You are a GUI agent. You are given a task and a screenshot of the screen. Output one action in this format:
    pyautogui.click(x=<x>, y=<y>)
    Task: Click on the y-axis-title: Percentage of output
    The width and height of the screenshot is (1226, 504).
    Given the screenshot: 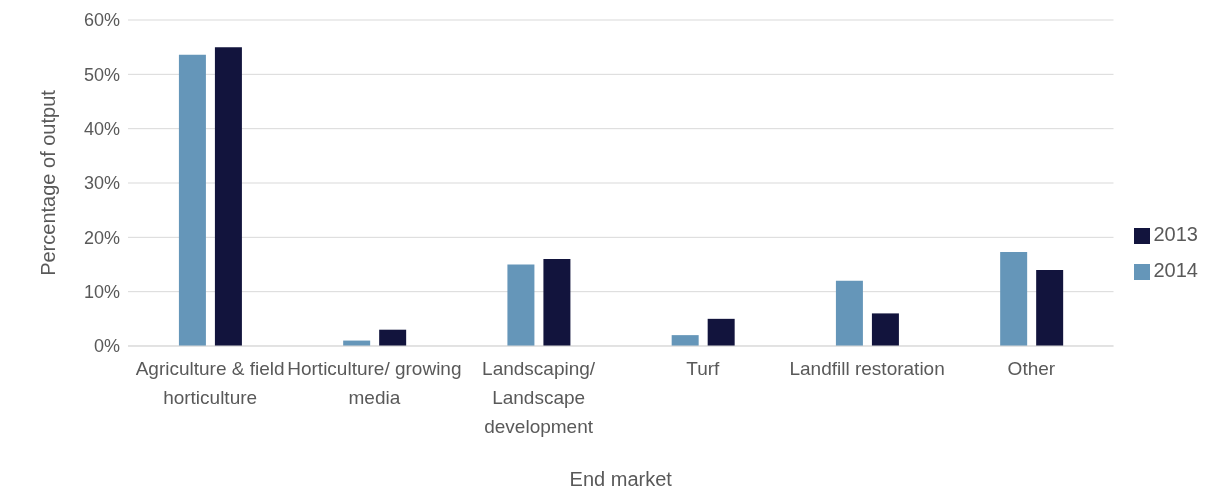 What is the action you would take?
    pyautogui.click(x=48, y=182)
    